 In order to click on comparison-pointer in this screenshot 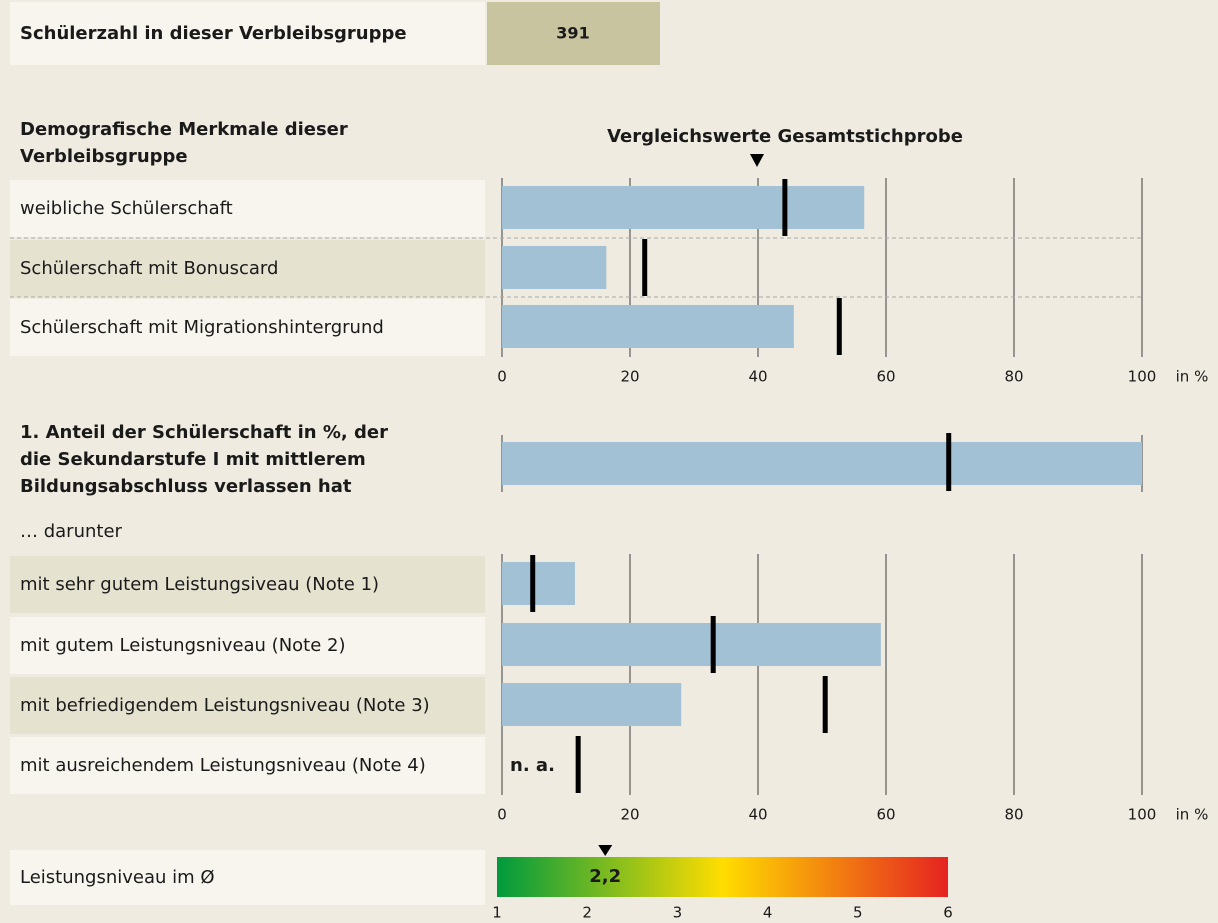, I will do `click(757, 160)`.